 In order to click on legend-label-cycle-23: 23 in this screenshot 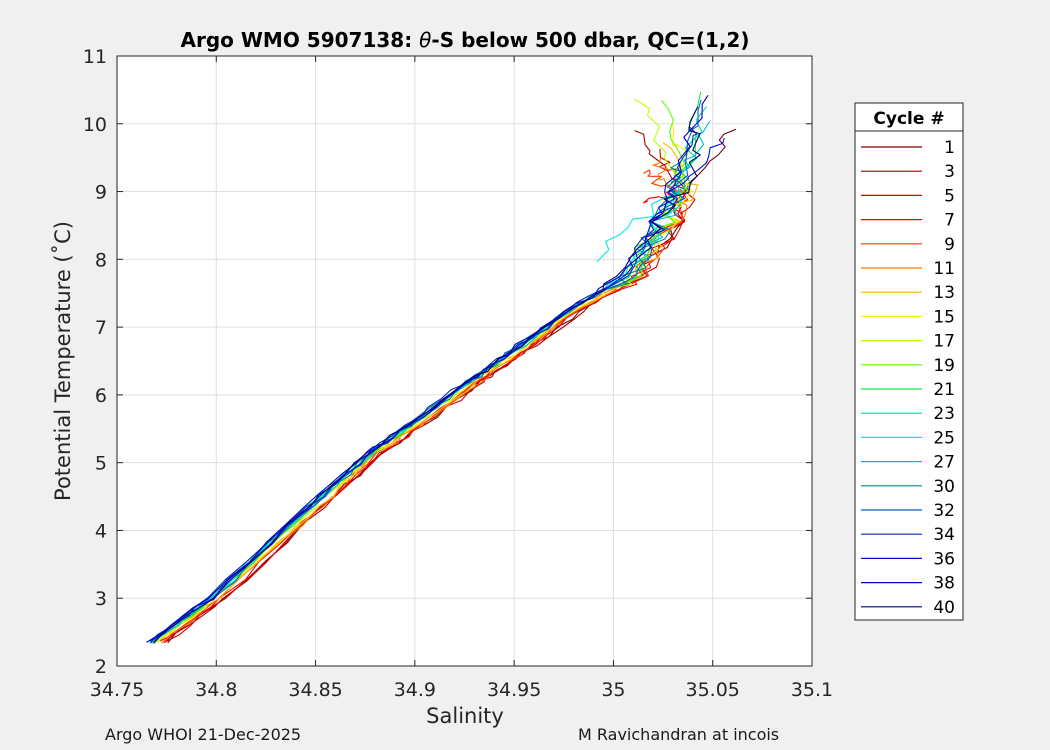, I will do `click(944, 414)`.